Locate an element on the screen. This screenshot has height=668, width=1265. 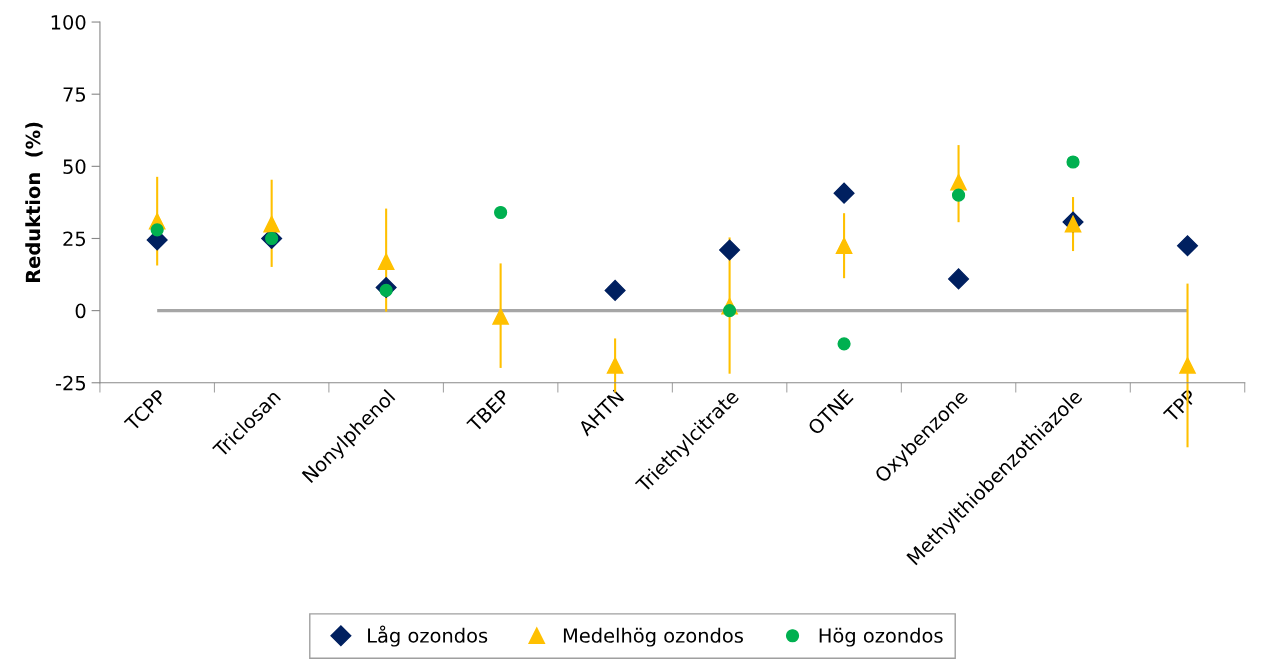
y-tick-label: 50 is located at coordinates (74, 166).